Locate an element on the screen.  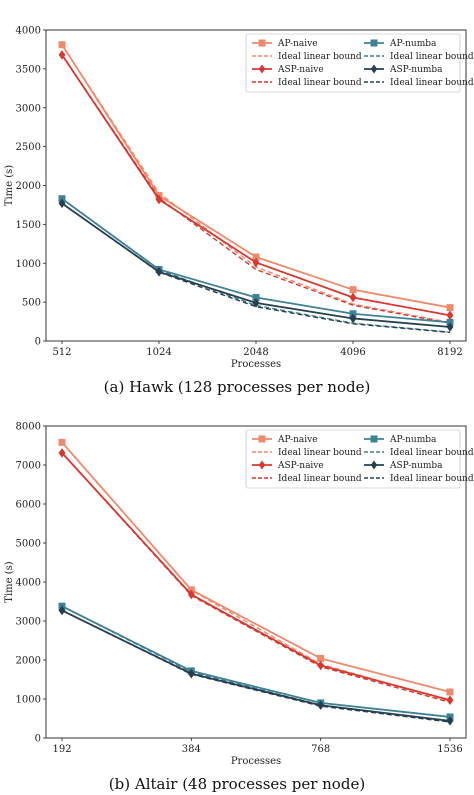
figure-caption: (a) Hawk (128 processes per node) is located at coordinates (237, 387).